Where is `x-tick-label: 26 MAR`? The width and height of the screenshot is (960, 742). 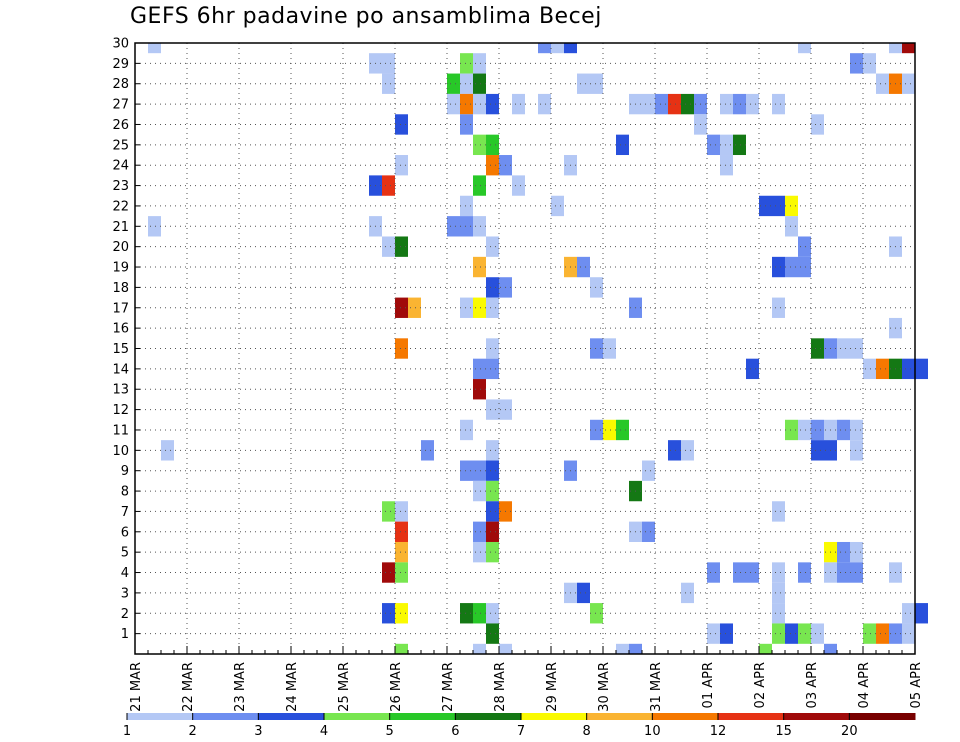
x-tick-label: 26 MAR is located at coordinates (396, 687).